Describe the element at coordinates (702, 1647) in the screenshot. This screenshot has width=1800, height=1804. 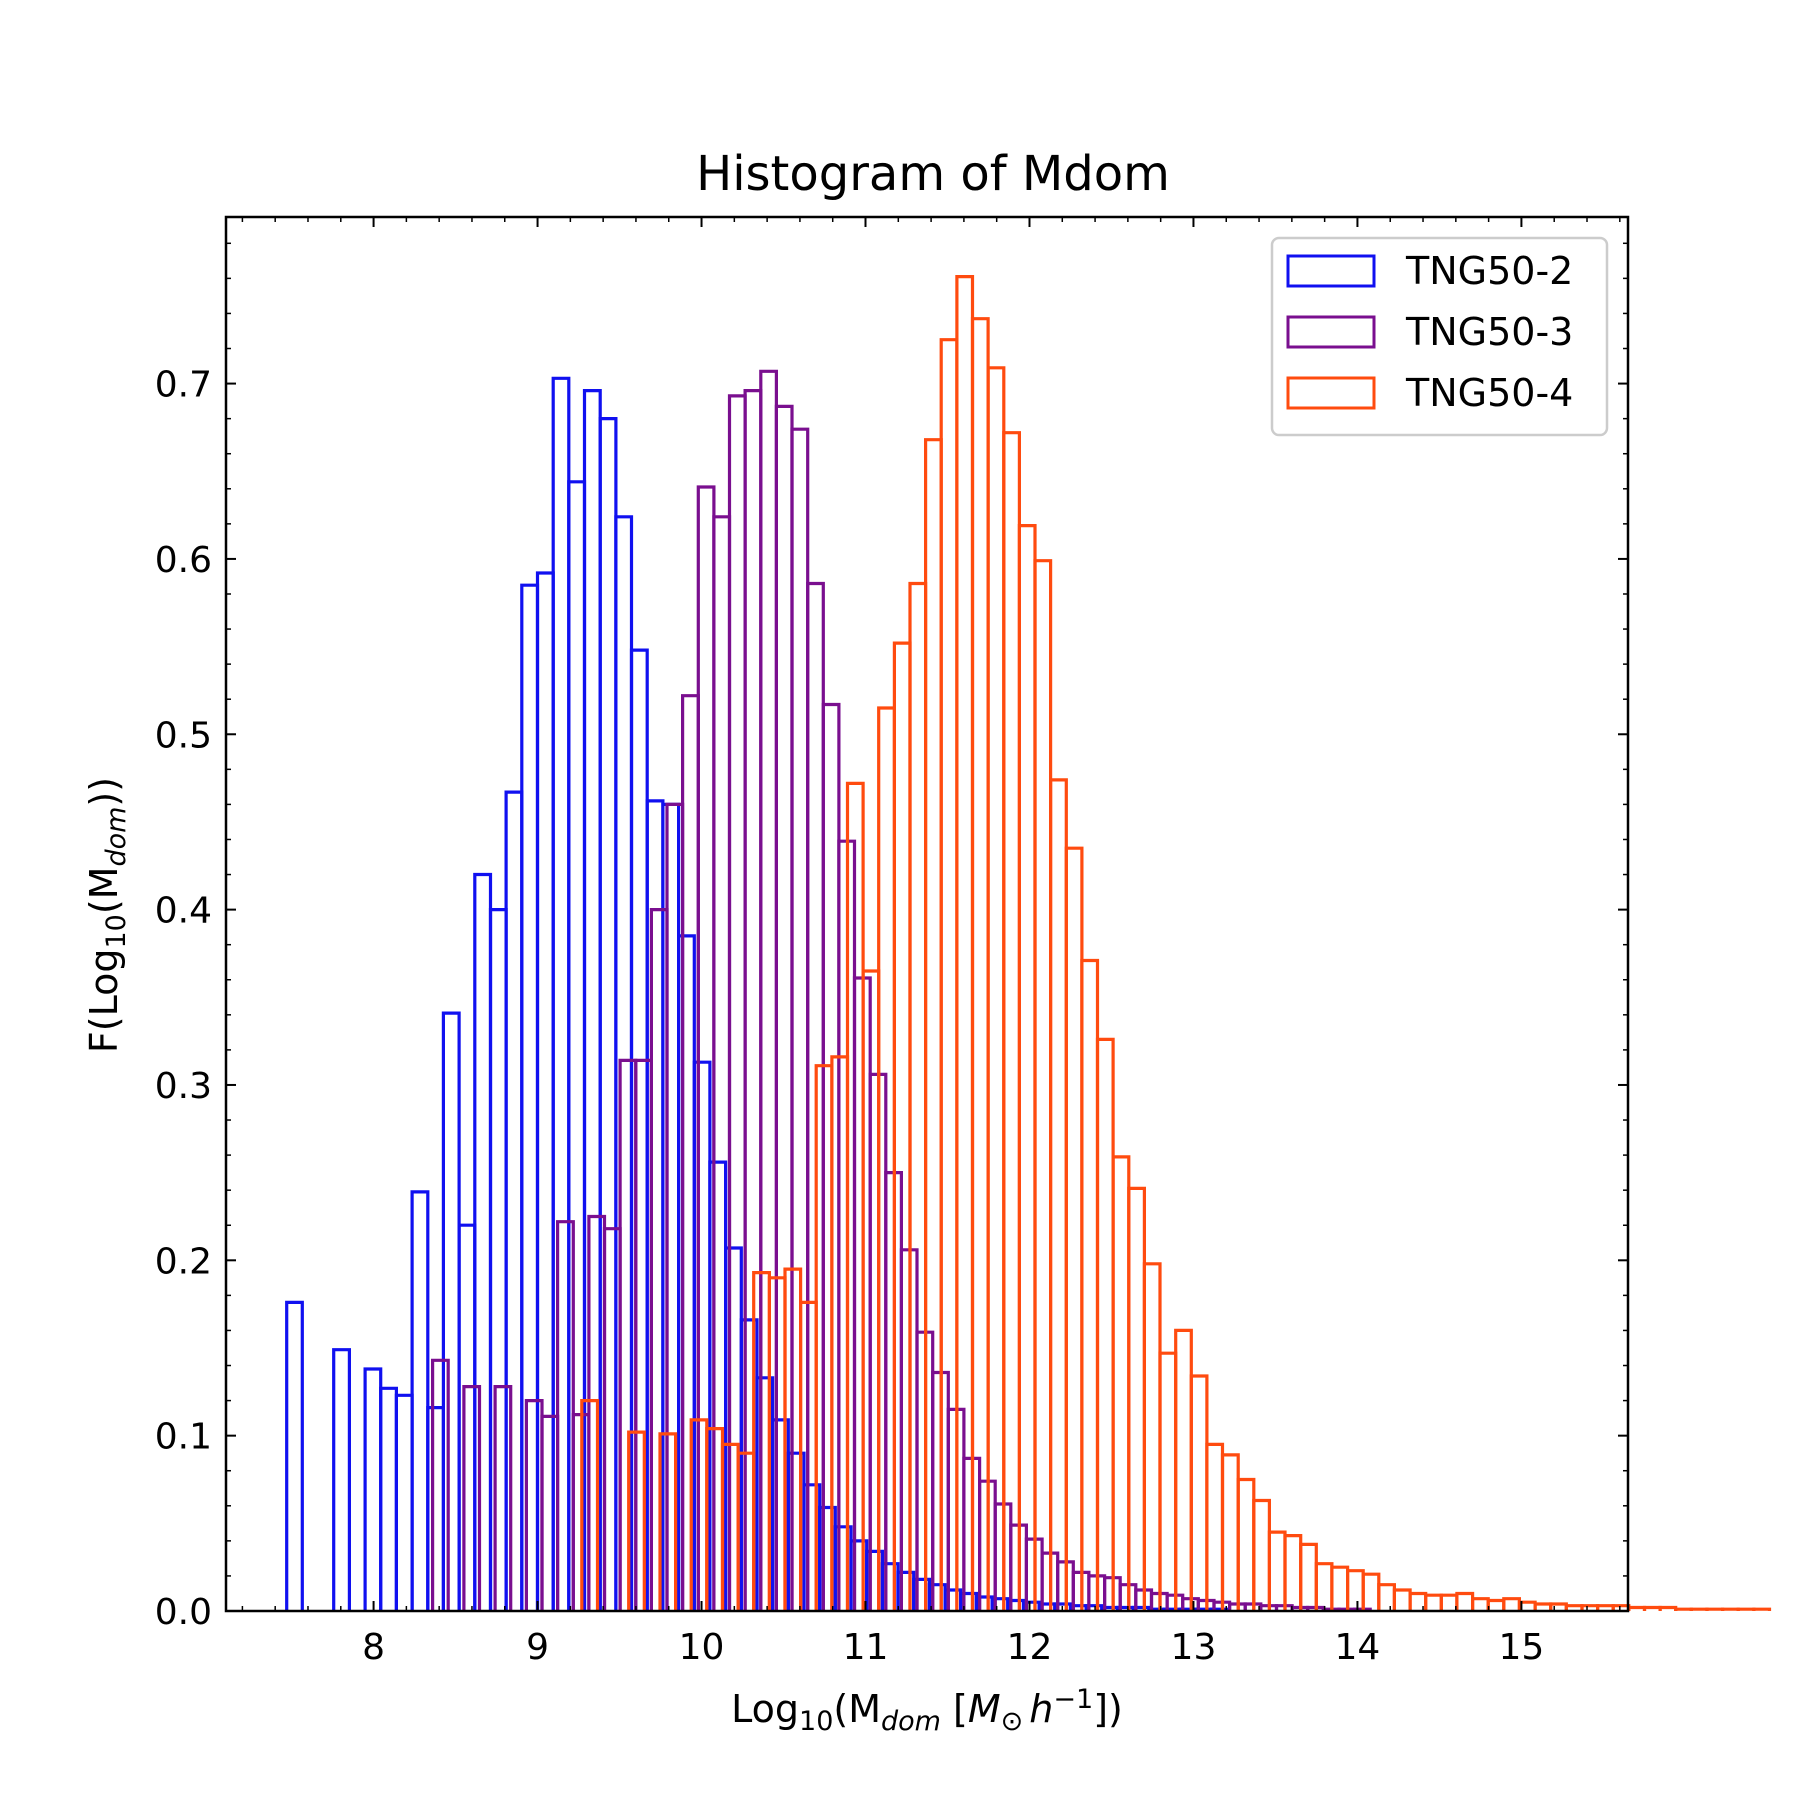
I see `x-tick-label: 10` at that location.